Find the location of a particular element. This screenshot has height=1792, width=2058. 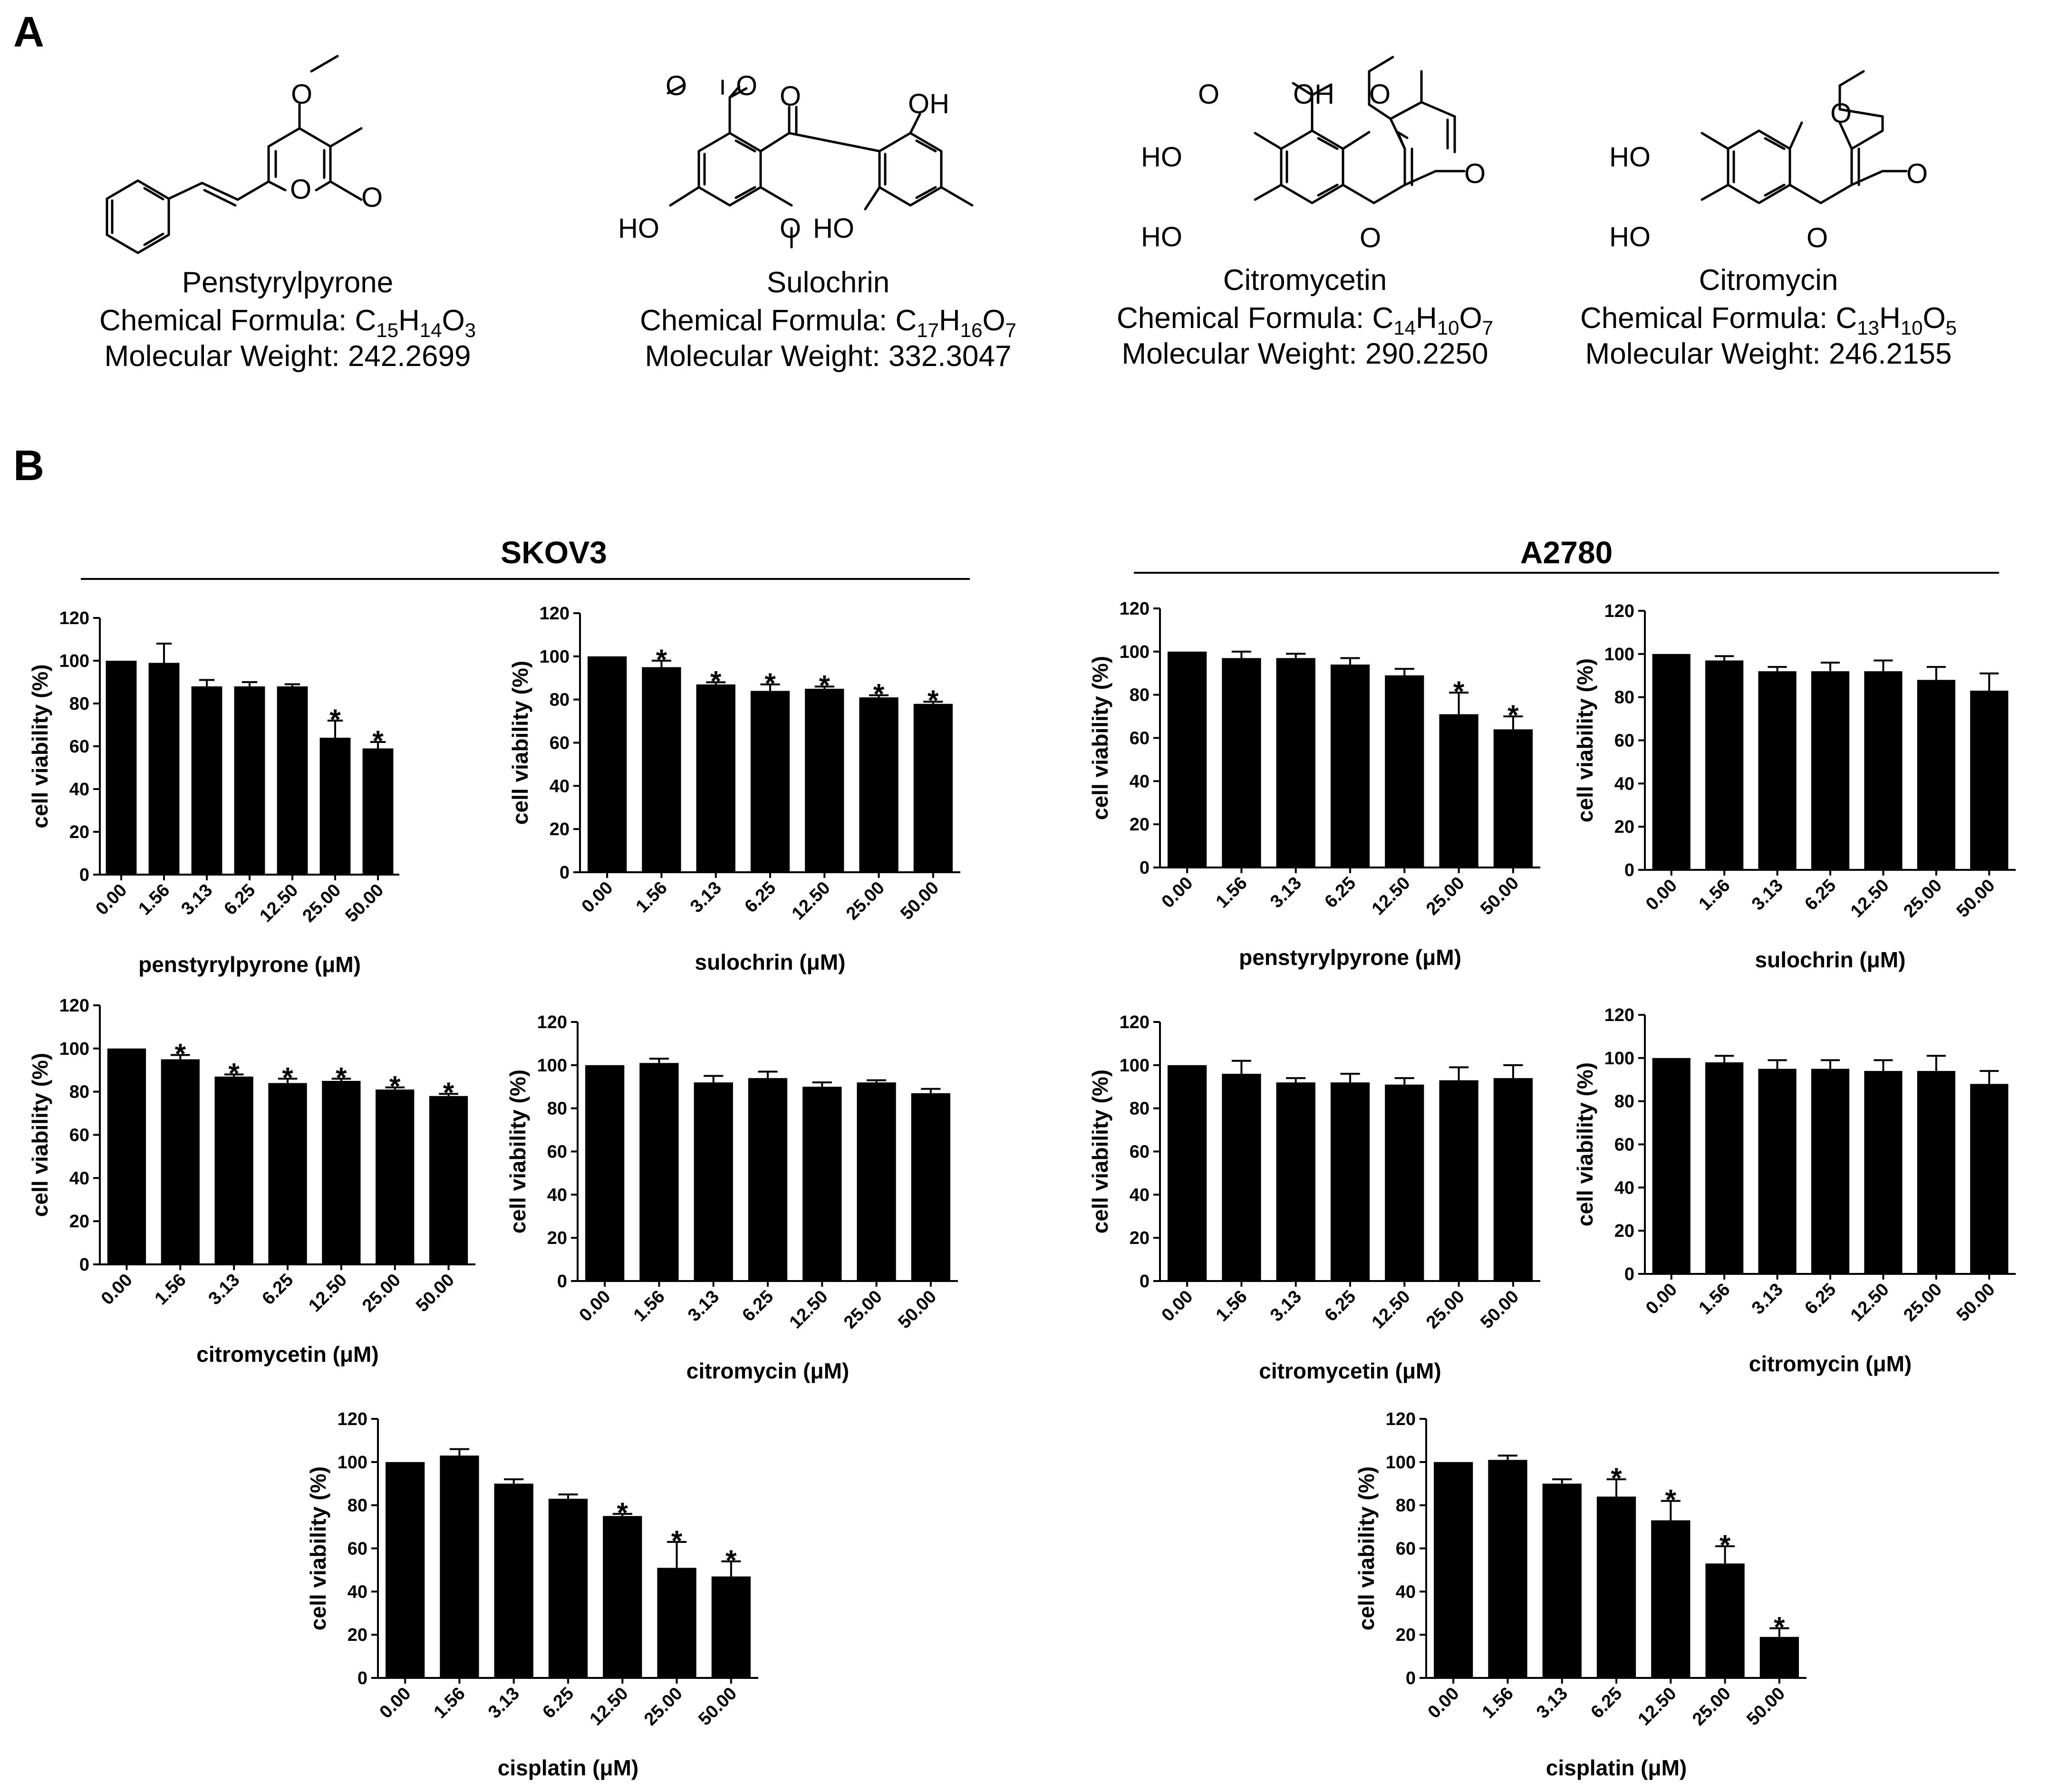

compound-formula: Chemical Formula: C13​H10​O5​ is located at coordinates (1768, 320).